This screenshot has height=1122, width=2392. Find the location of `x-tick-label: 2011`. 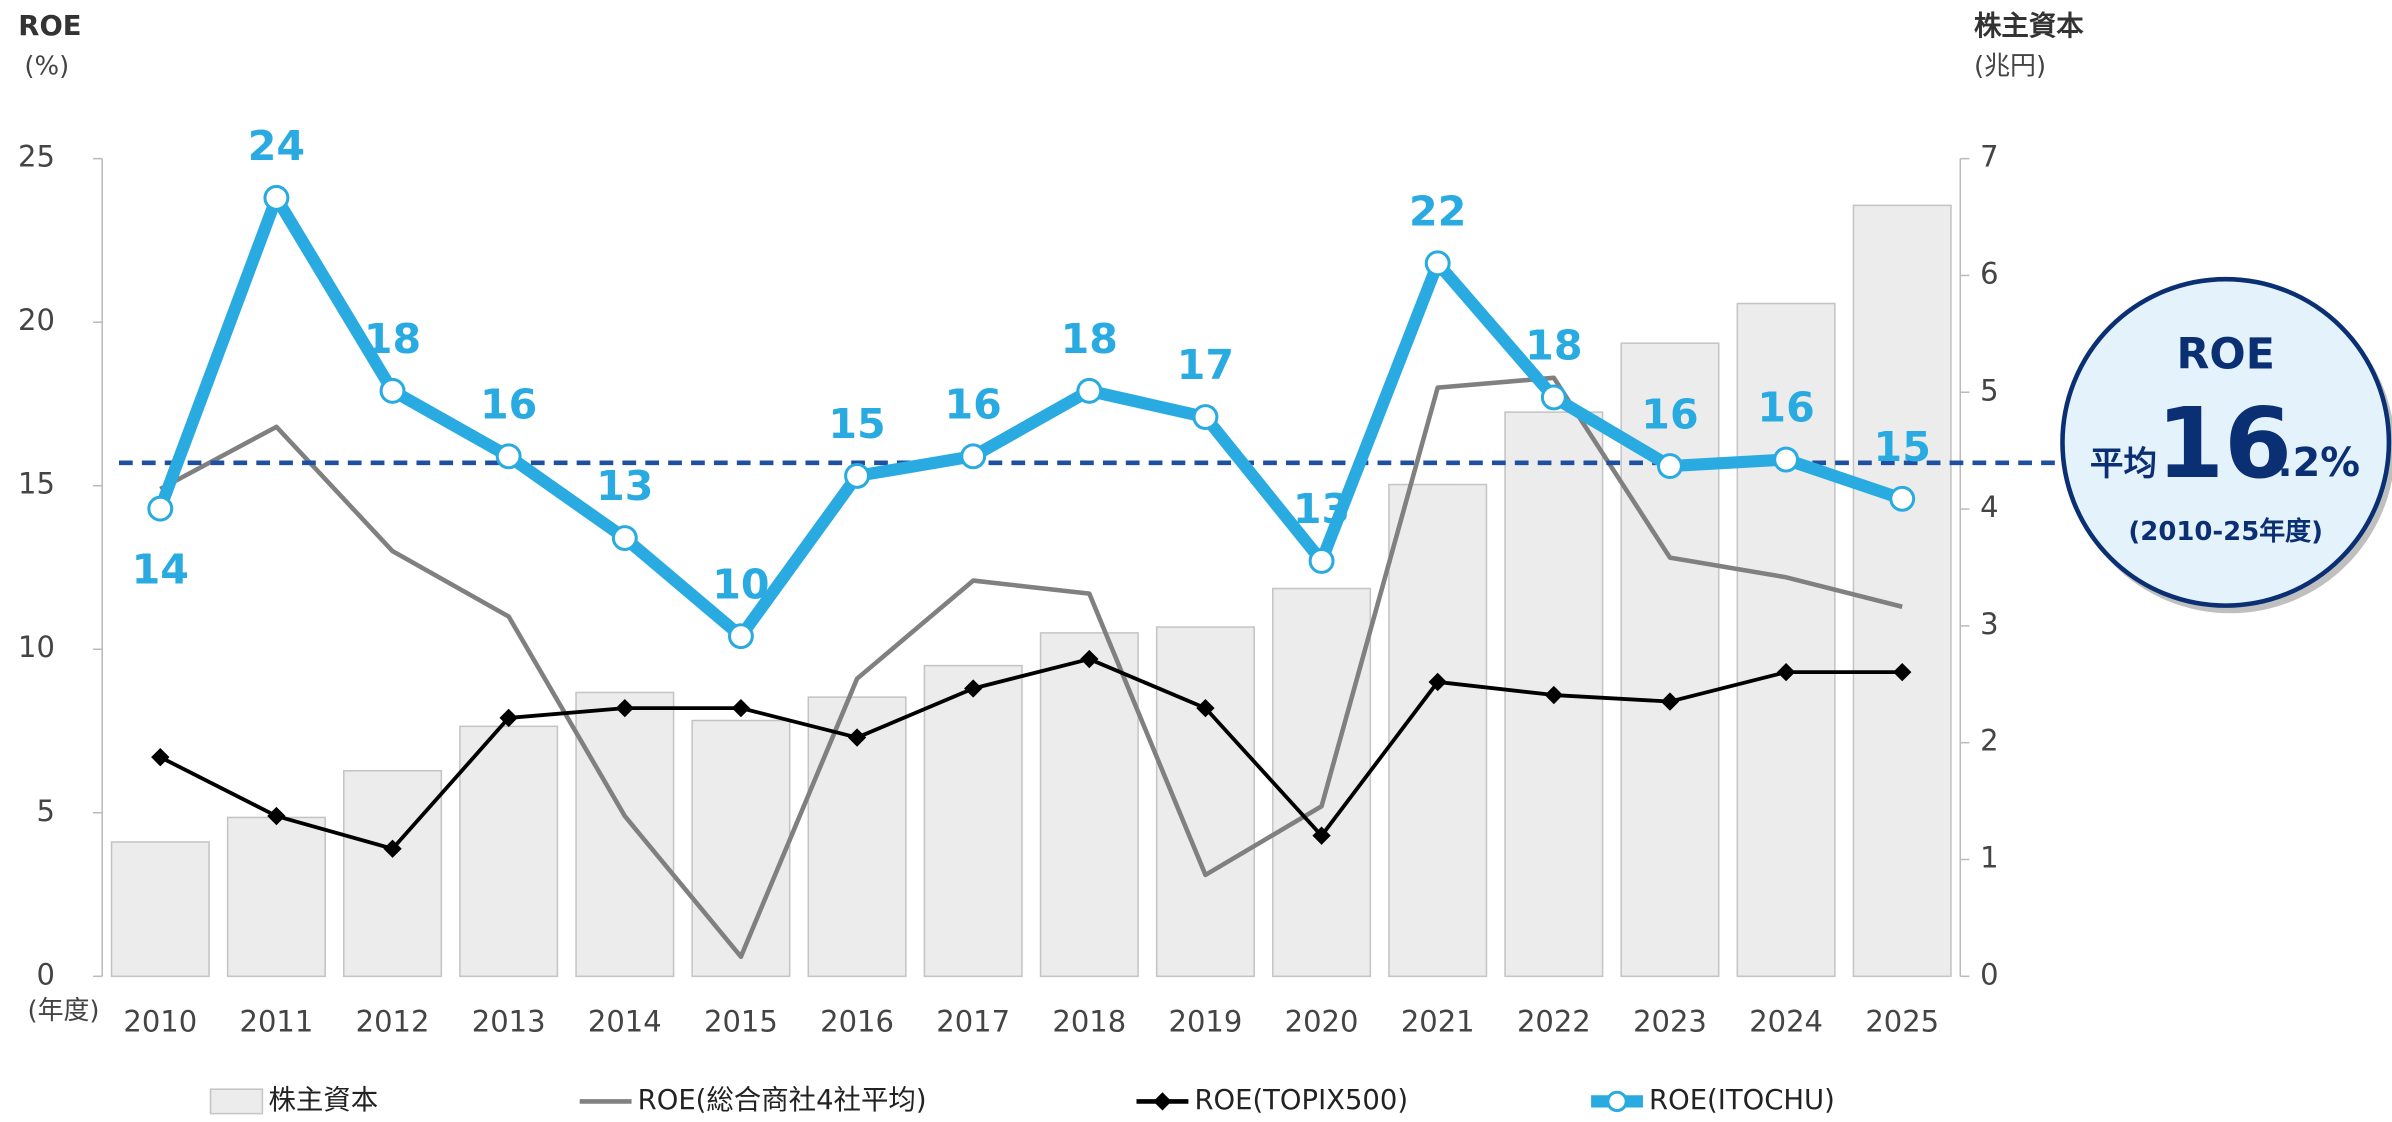

x-tick-label: 2011 is located at coordinates (277, 1022).